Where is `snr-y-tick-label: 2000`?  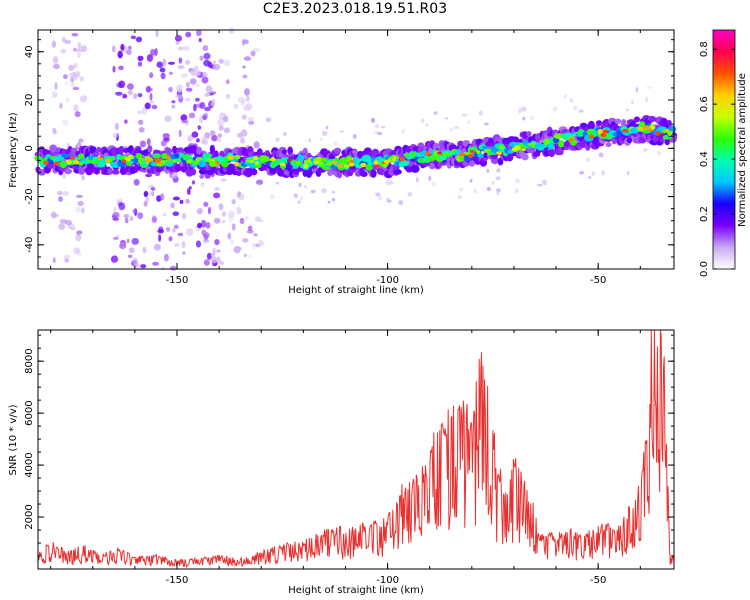
snr-y-tick-label: 2000 is located at coordinates (29, 516).